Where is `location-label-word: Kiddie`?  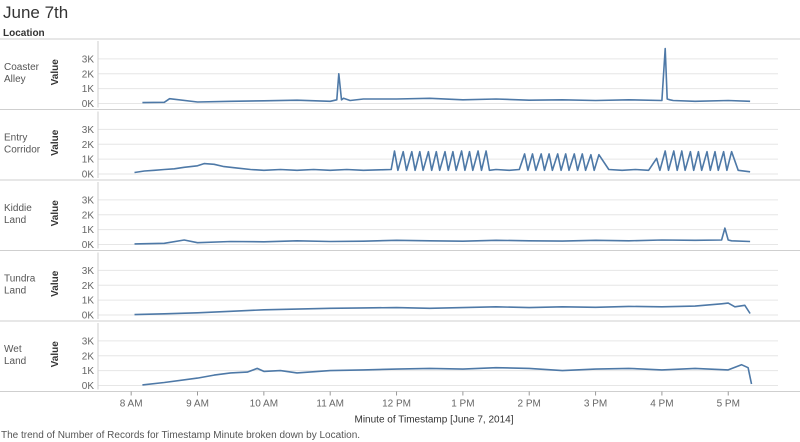 location-label-word: Kiddie is located at coordinates (18, 208).